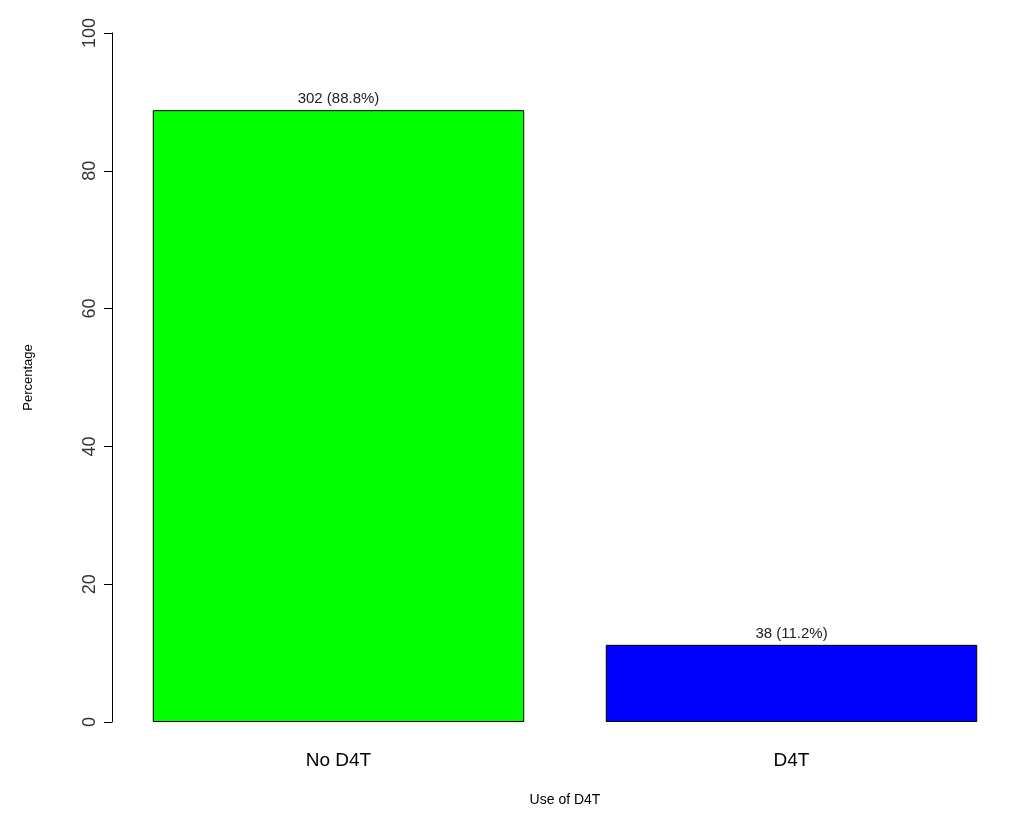 The width and height of the screenshot is (1032, 830). What do you see at coordinates (565, 799) in the screenshot?
I see `x-axis-title: Use of D4T` at bounding box center [565, 799].